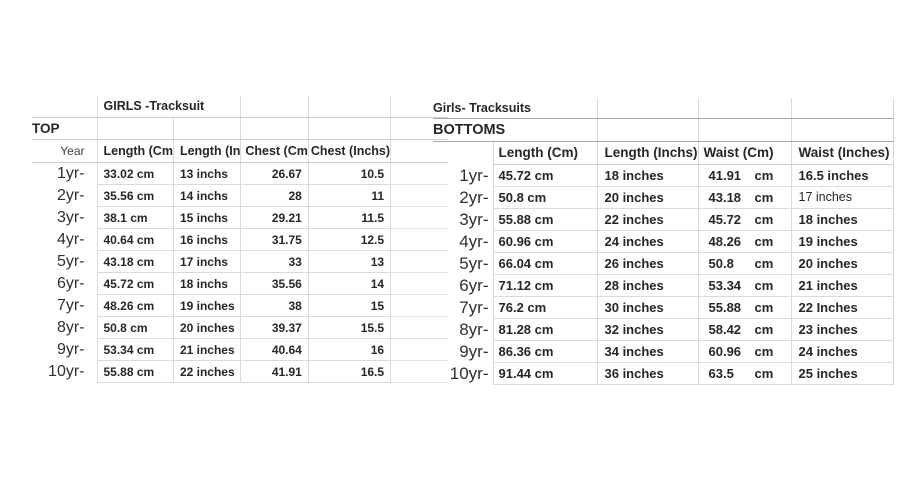 The image size is (900, 477). I want to click on section-row: BOTTOMS, so click(663, 130).